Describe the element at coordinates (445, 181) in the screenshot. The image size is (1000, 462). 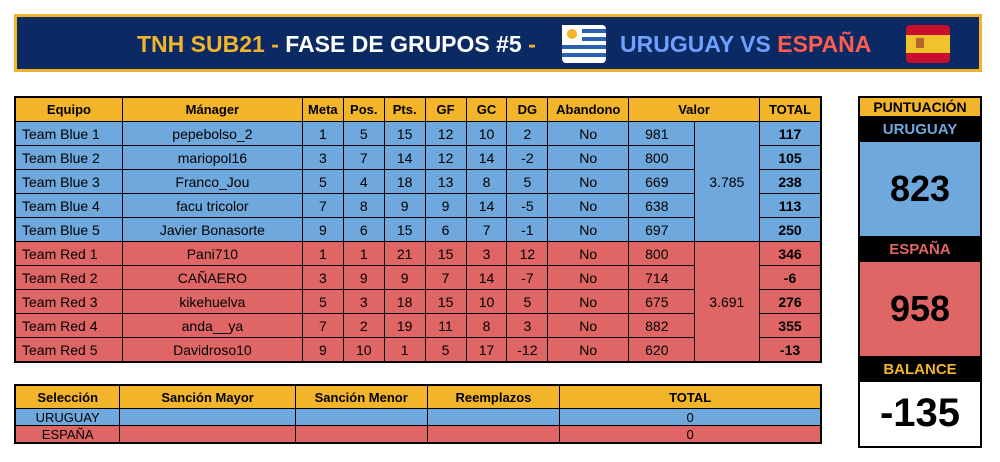
I see `gf-cell: 13` at that location.